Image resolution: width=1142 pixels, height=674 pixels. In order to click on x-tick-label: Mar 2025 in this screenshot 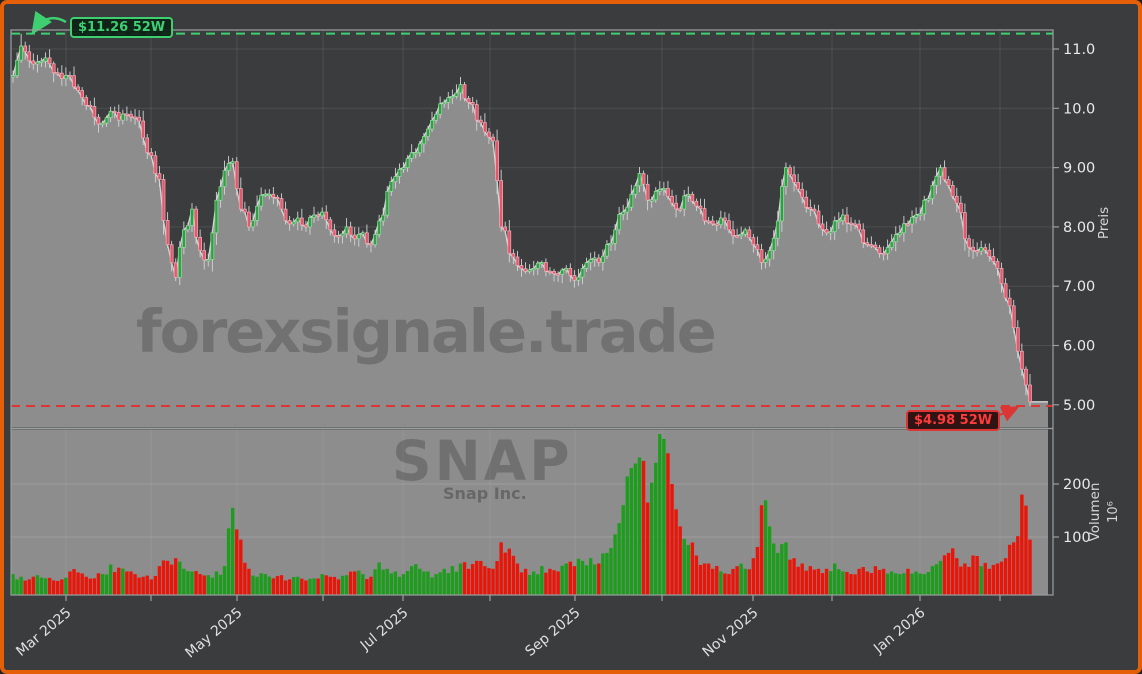, I will do `click(43, 632)`.